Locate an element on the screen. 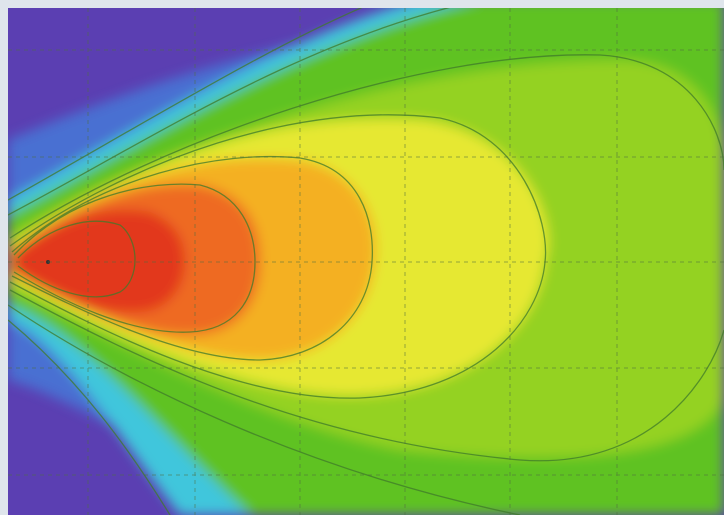 The width and height of the screenshot is (724, 515). band is located at coordinates (99, 261).